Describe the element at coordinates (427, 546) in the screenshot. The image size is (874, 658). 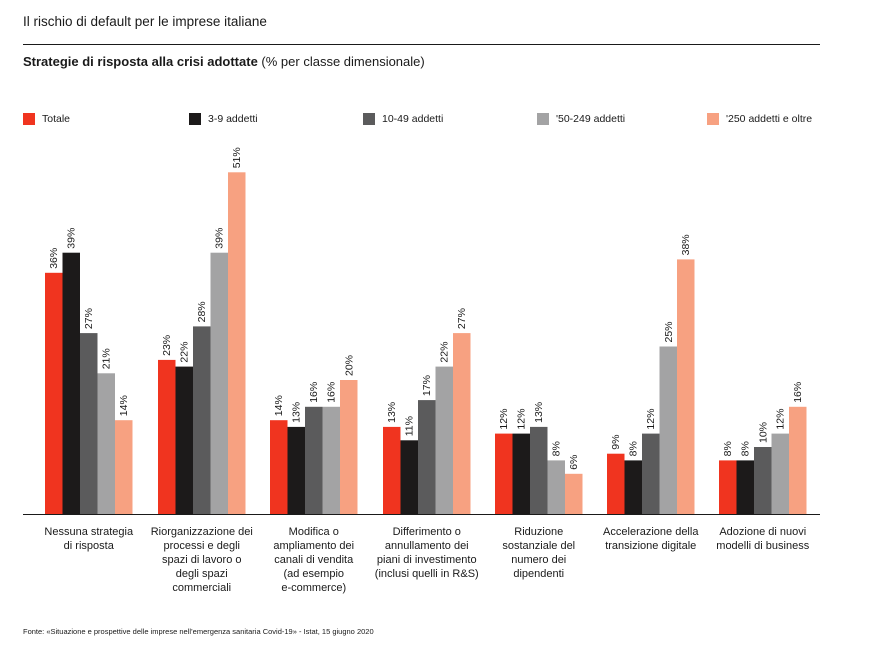
I see `category-label: annullamento dei` at that location.